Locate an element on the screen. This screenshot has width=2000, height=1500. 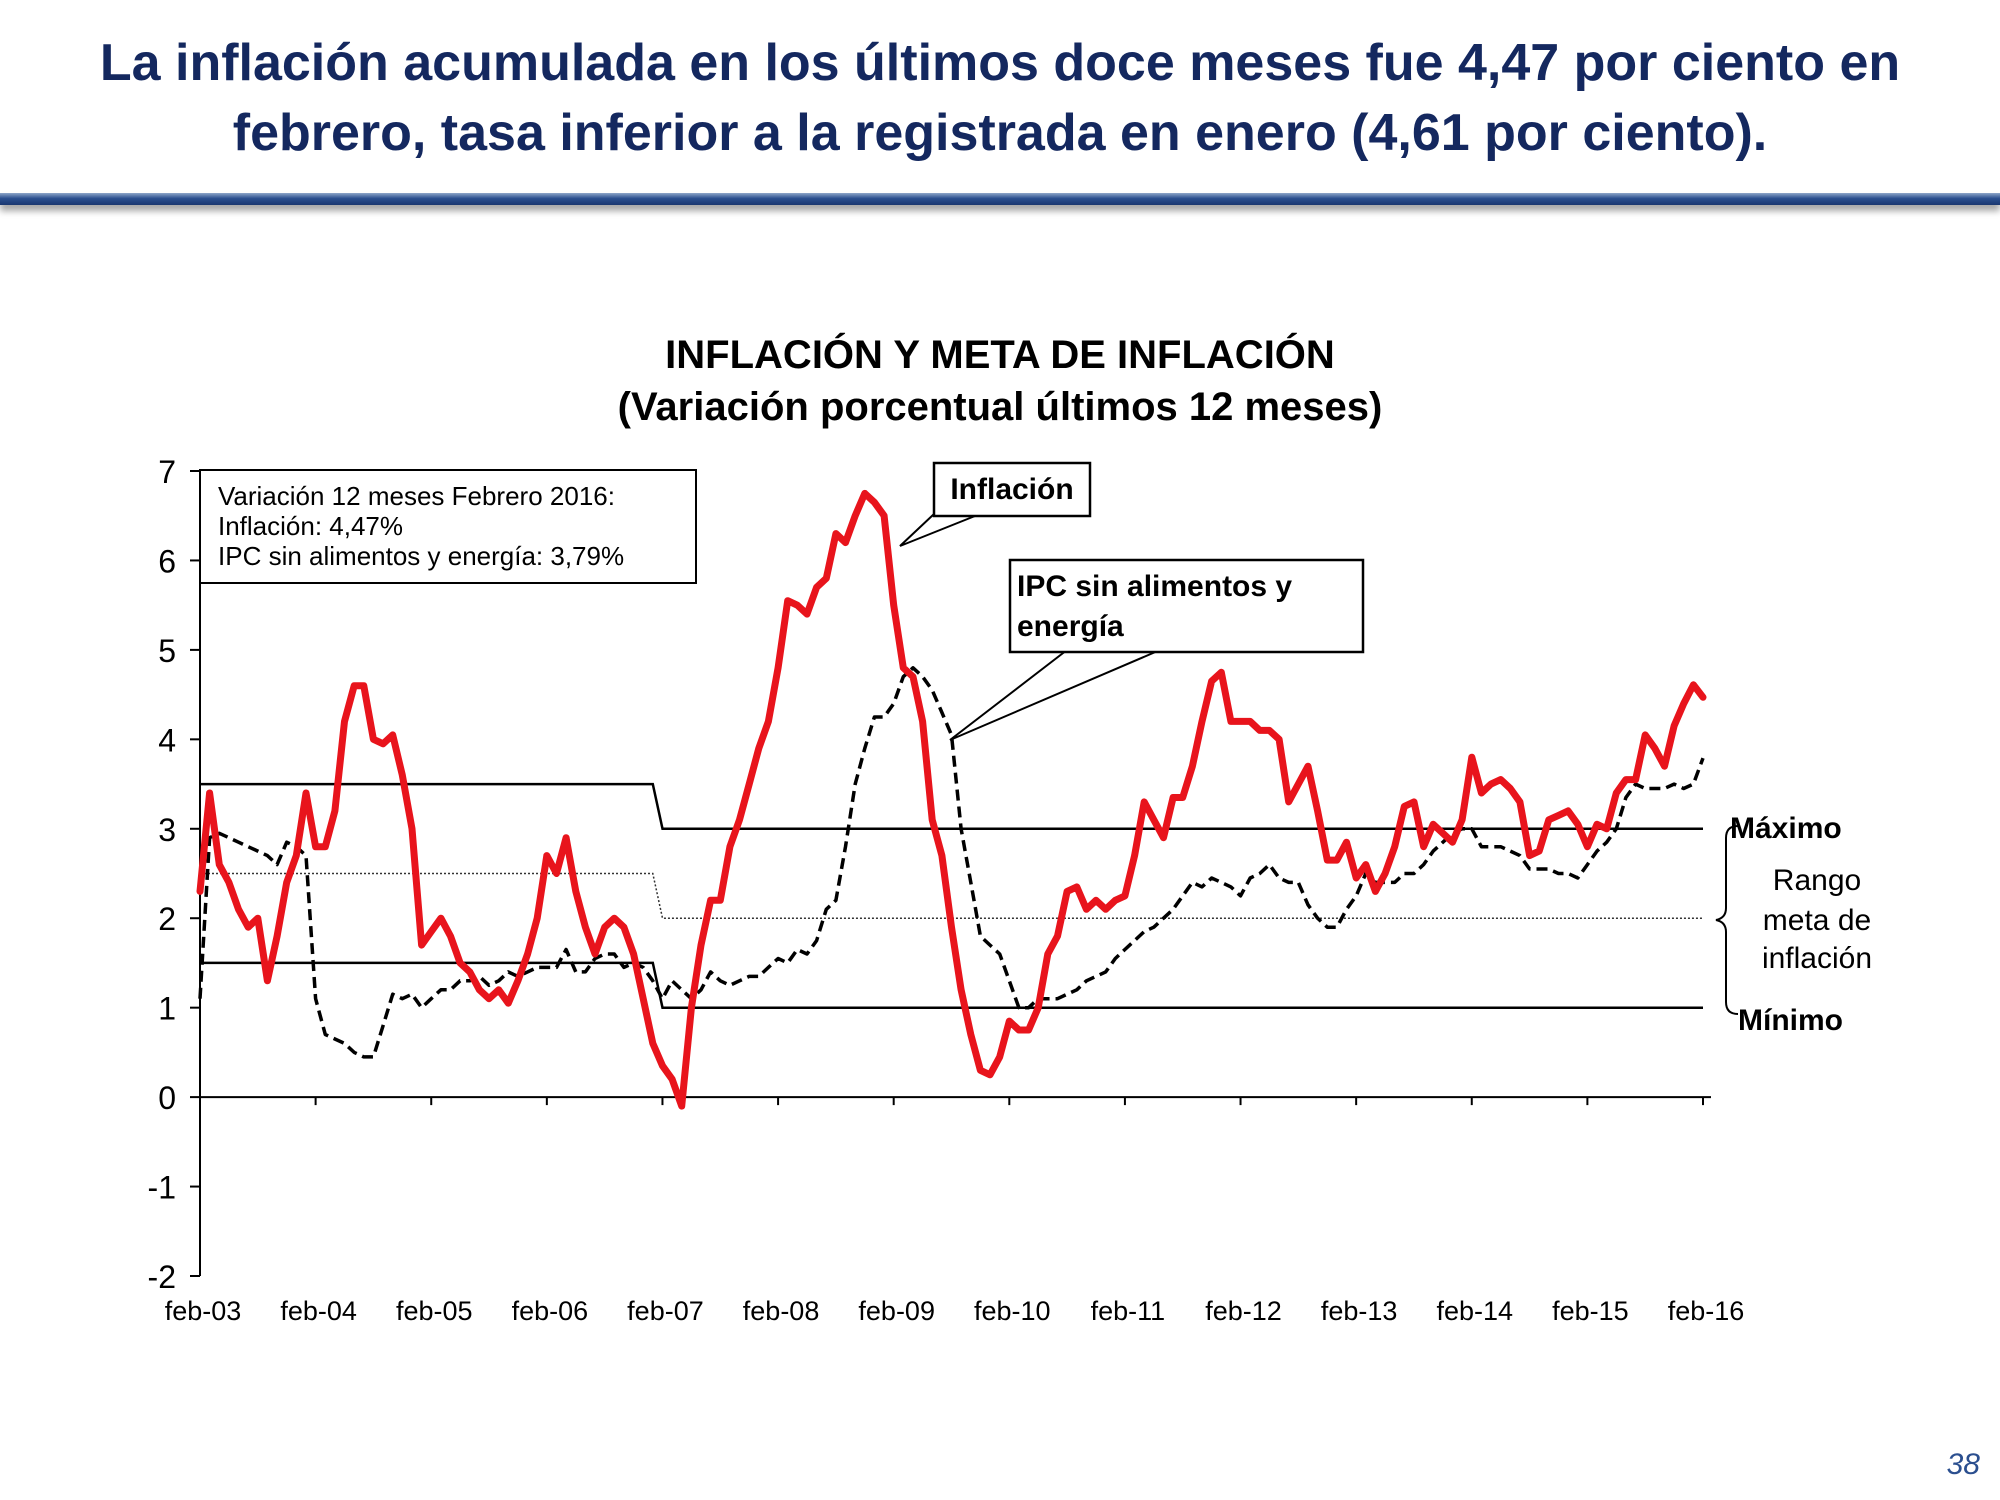
target-min-line is located at coordinates (951, 985).